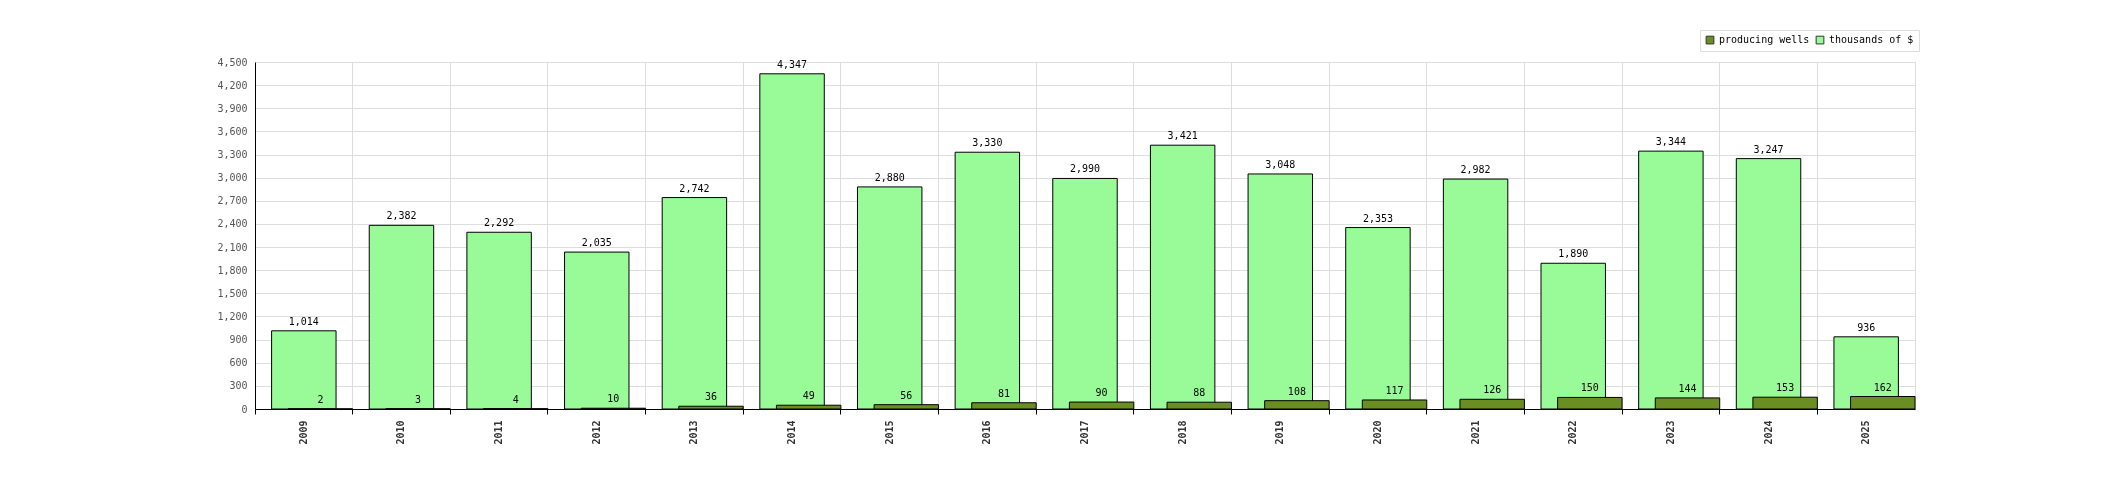 The width and height of the screenshot is (2125, 500). What do you see at coordinates (596, 432) in the screenshot?
I see `x-tick-label: 2012` at bounding box center [596, 432].